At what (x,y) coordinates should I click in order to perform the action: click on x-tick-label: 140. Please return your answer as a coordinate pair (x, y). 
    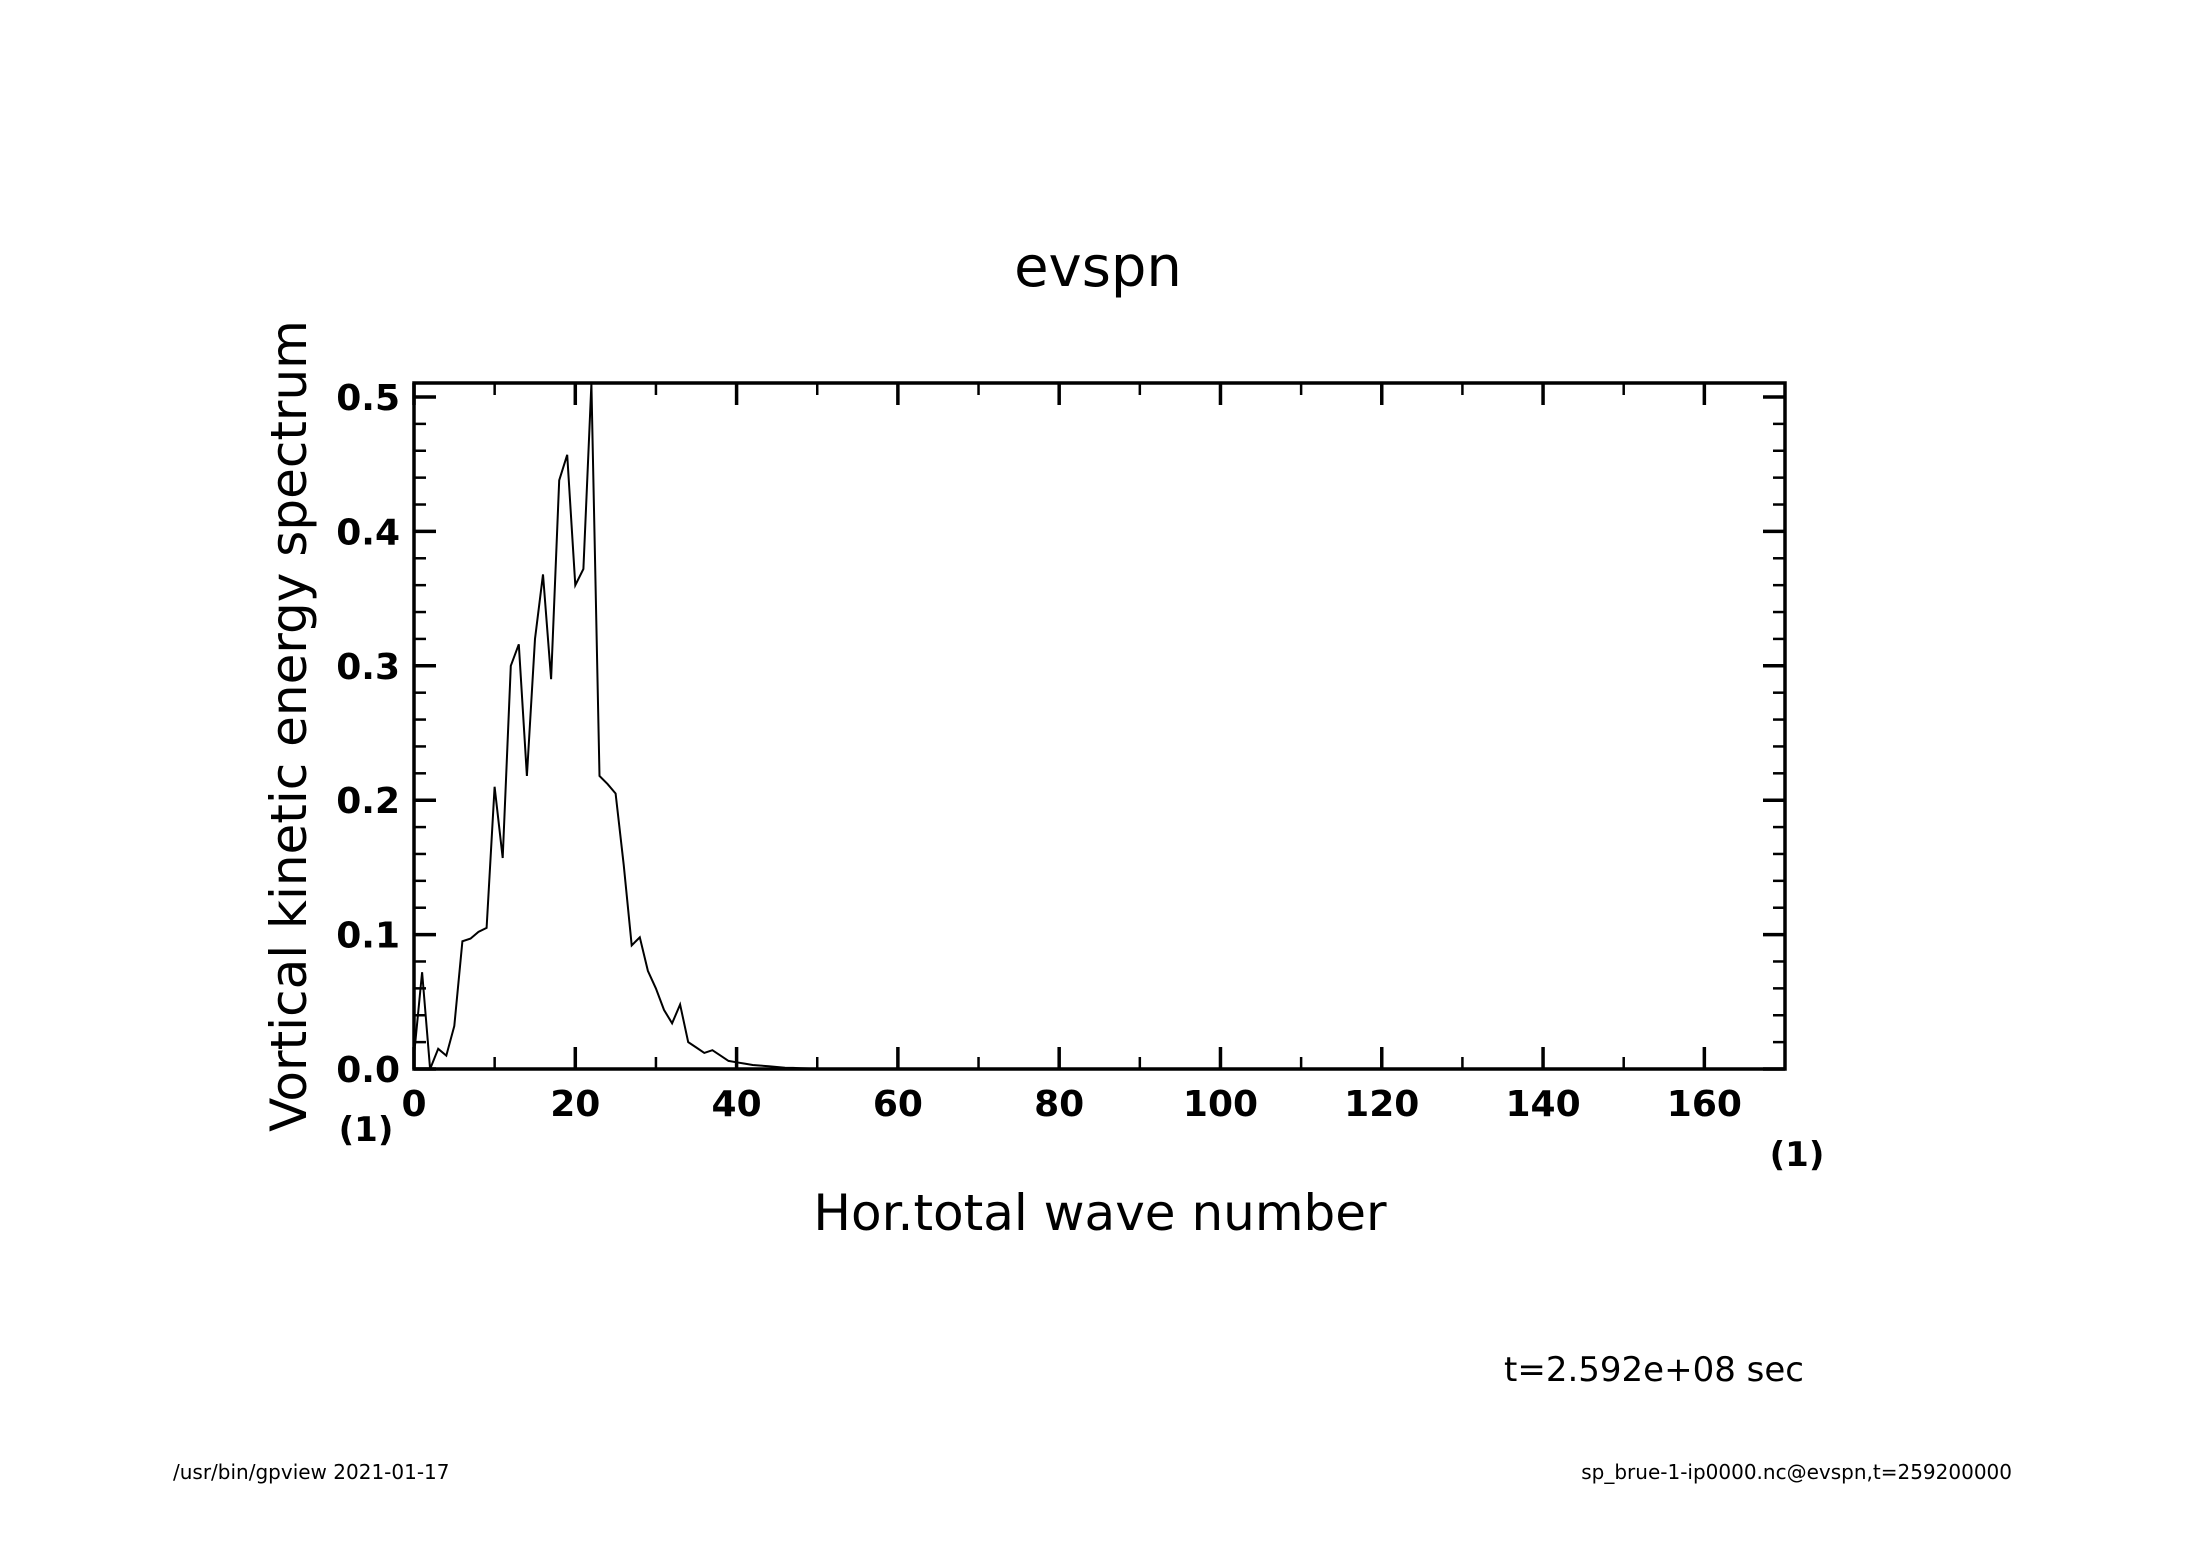
    Looking at the image, I should click on (1542, 1104).